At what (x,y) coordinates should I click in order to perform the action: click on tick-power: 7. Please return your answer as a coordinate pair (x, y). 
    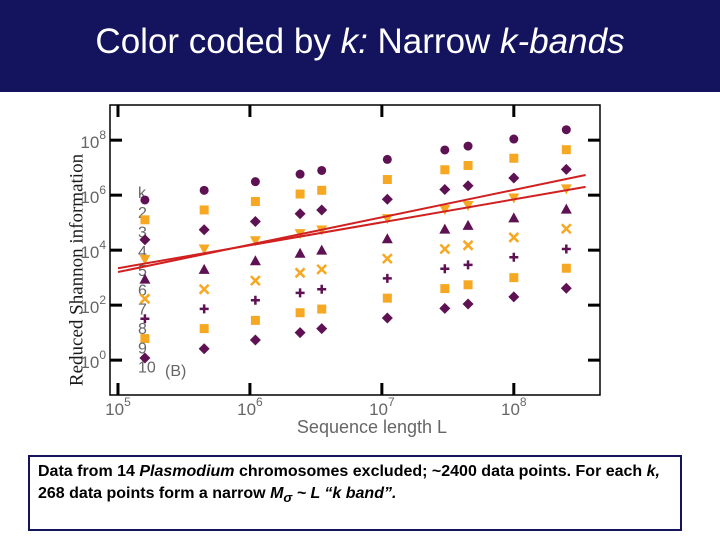
    Looking at the image, I should click on (391, 402).